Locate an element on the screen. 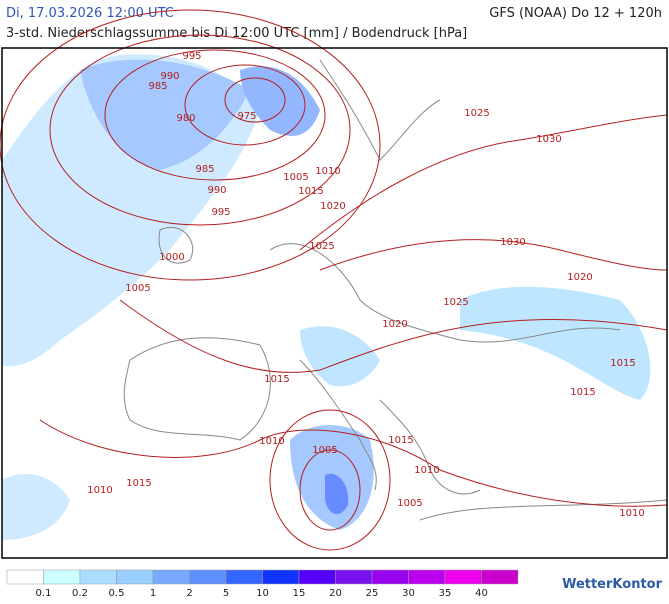  legend-label: 20 is located at coordinates (335, 593).